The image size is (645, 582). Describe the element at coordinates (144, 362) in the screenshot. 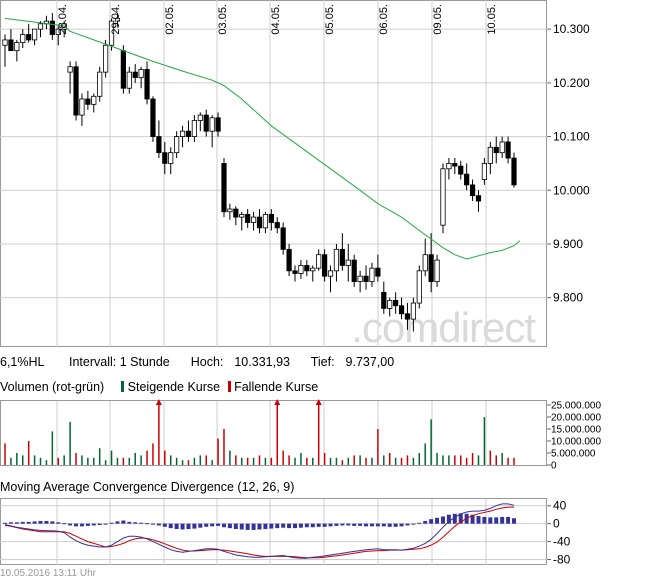

I see `interval-value: 1 Stunde` at that location.